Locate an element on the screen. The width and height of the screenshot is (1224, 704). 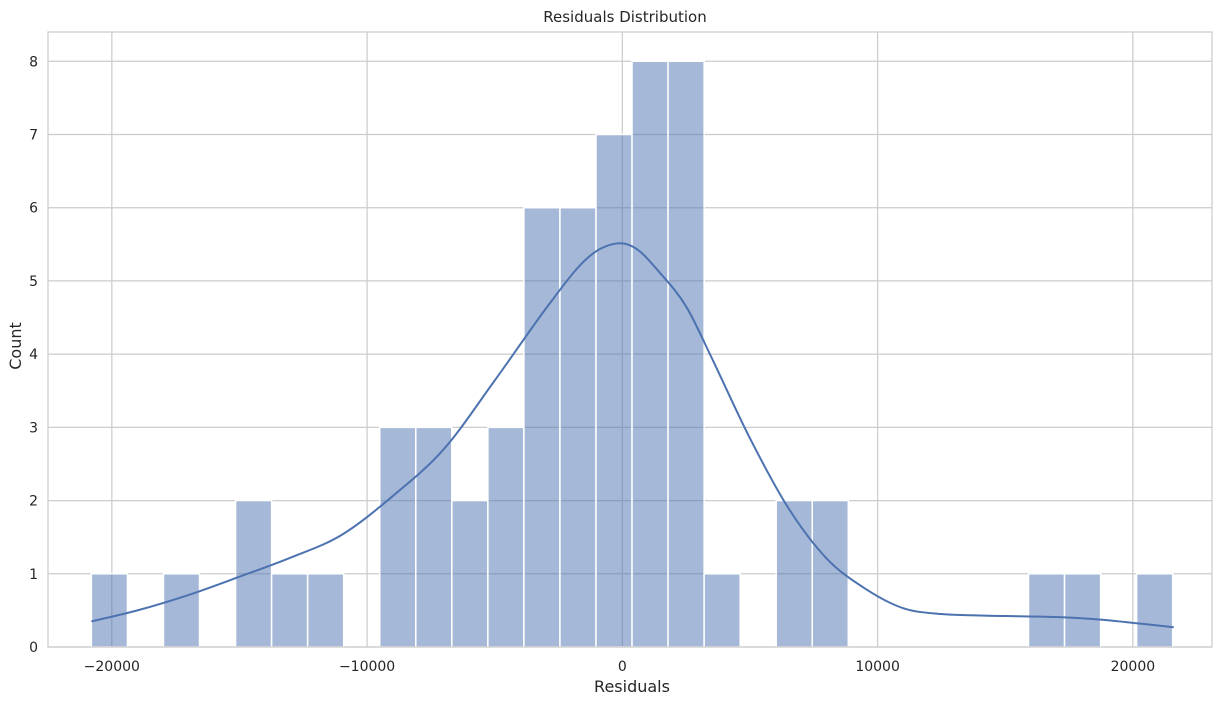
y-tick-label: 0 is located at coordinates (33, 648).